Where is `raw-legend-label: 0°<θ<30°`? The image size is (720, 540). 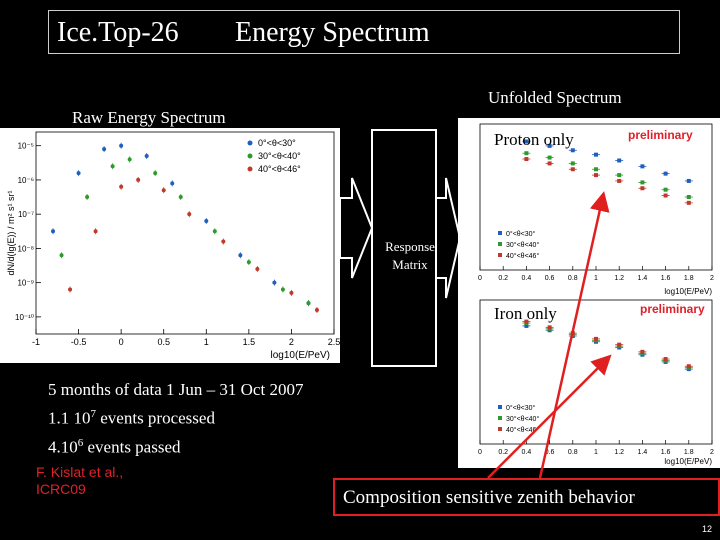
raw-legend-label: 0°<θ<30° is located at coordinates (277, 143).